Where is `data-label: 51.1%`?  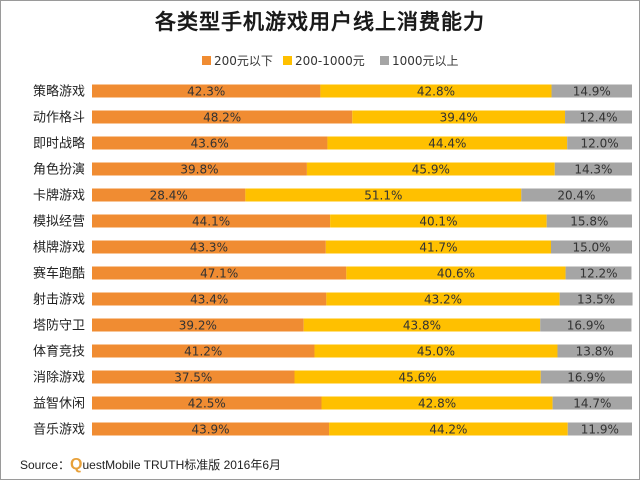
data-label: 51.1% is located at coordinates (383, 196).